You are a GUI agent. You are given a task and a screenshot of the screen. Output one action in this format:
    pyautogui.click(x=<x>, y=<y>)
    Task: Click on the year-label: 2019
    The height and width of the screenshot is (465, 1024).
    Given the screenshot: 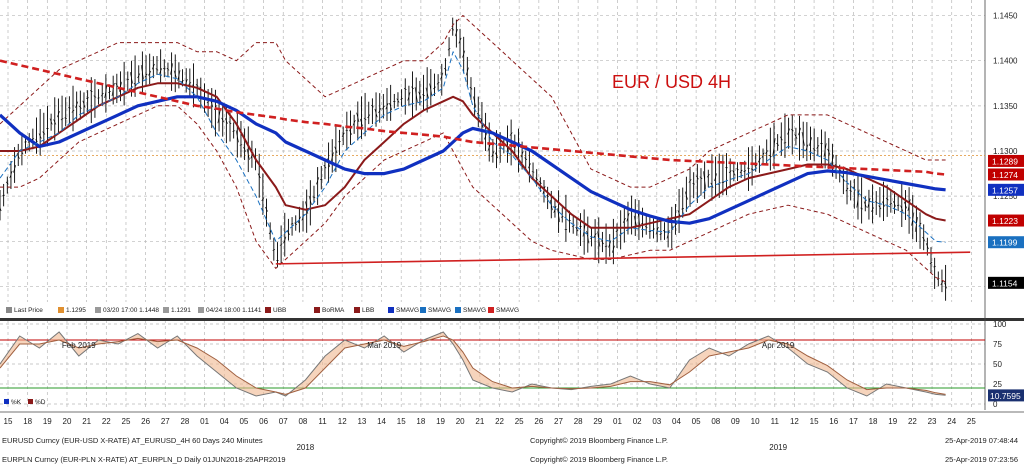 What is the action you would take?
    pyautogui.click(x=778, y=447)
    